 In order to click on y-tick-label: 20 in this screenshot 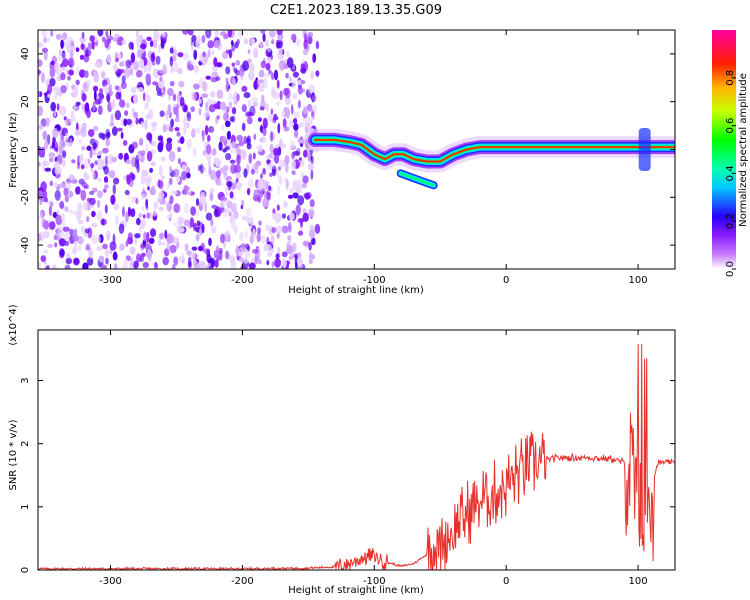, I will do `click(25, 101)`.